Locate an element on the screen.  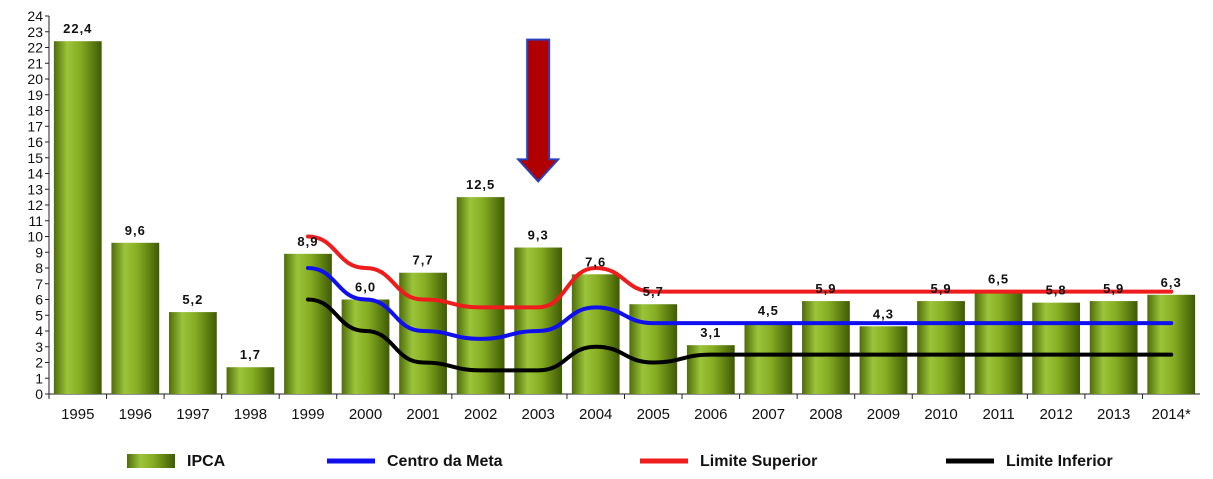
legend-label: Limite Superior is located at coordinates (758, 461).